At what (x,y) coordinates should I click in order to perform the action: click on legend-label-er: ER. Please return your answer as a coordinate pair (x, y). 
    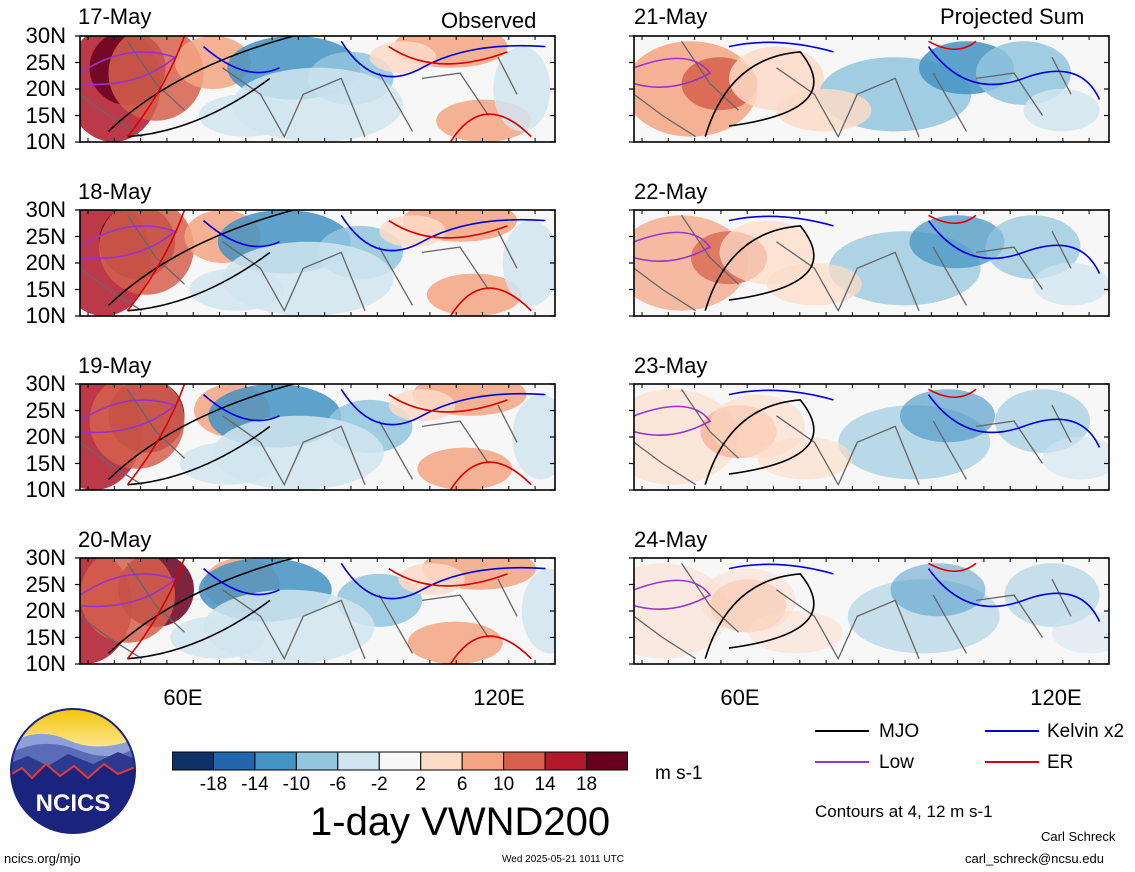
    Looking at the image, I should click on (1060, 762).